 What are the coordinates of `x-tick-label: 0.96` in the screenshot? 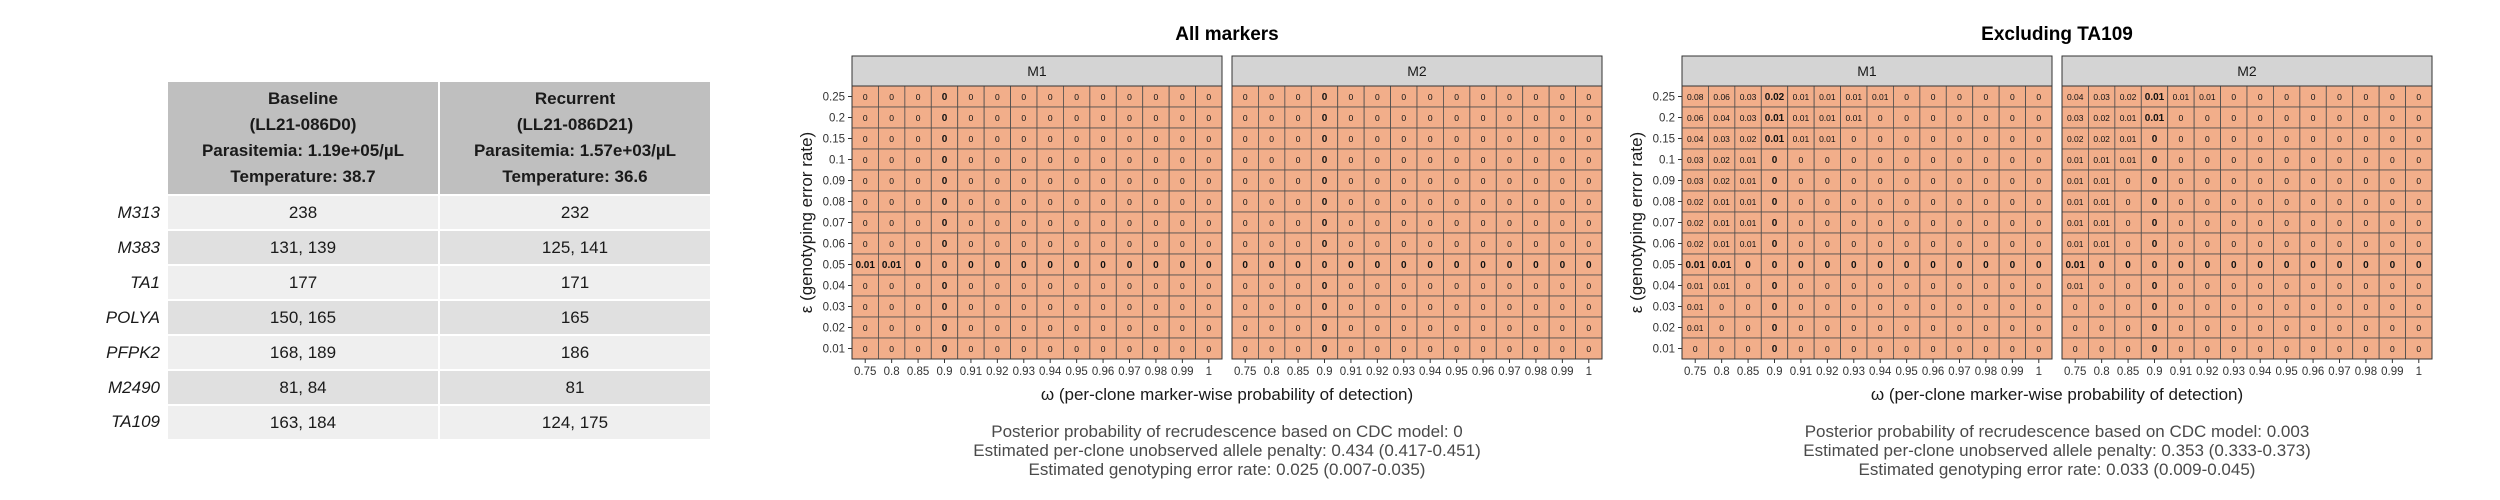 It's located at (1933, 372).